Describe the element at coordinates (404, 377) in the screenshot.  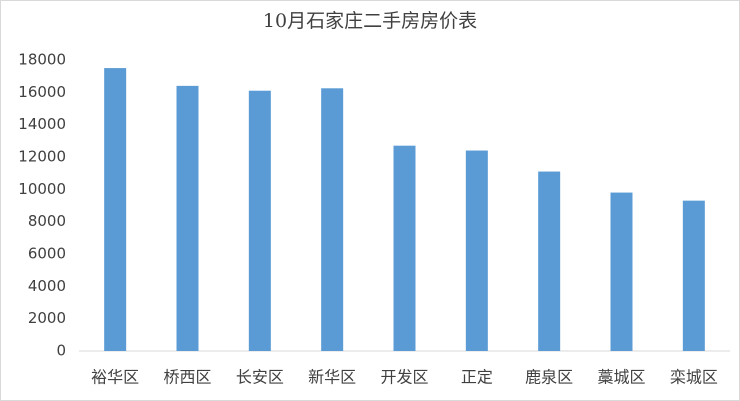
I see `x-tick-label: 开发区` at that location.